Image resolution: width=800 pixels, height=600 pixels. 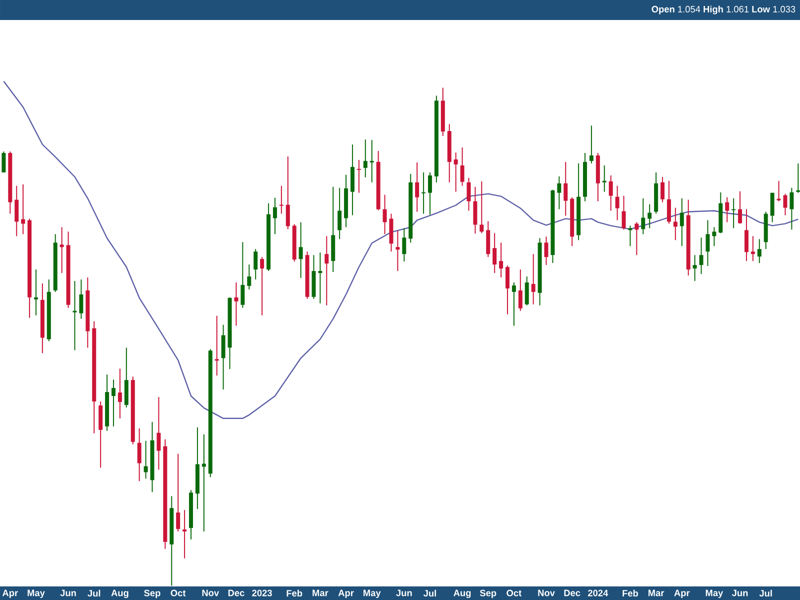 I want to click on text: Open 1.054 High 1.061 Low 1.033, so click(x=724, y=10).